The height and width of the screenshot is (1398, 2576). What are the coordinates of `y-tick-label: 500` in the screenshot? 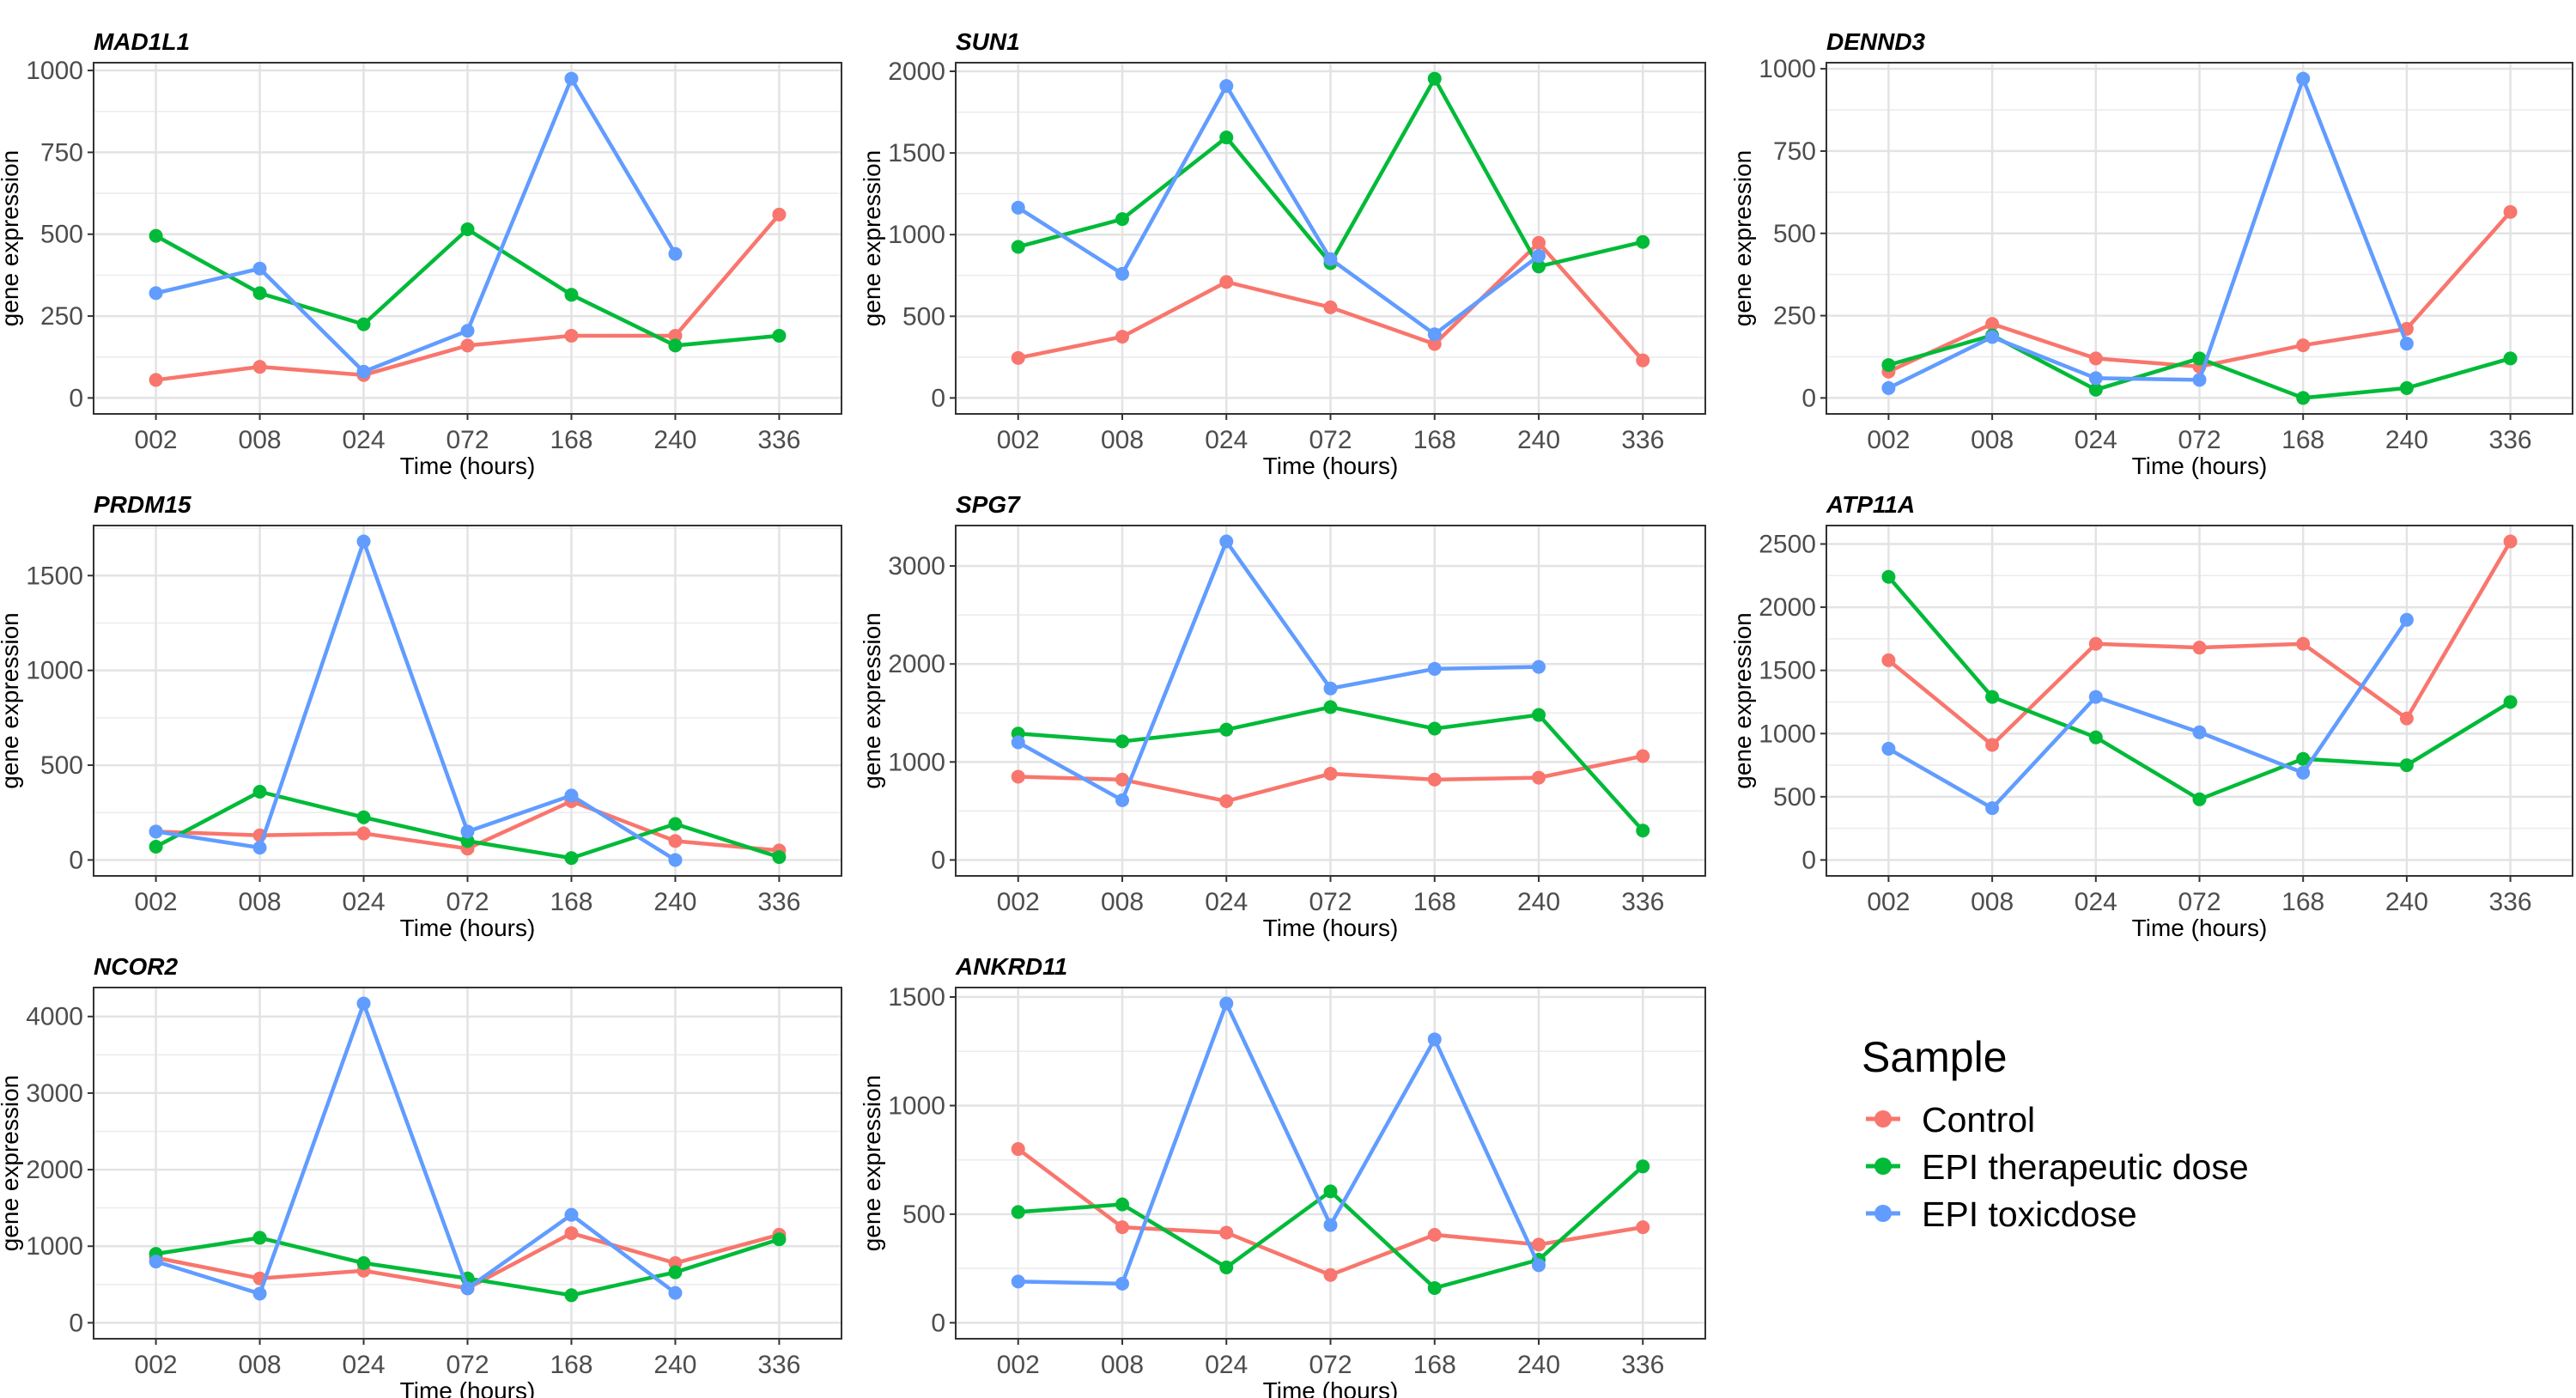 It's located at (61, 765).